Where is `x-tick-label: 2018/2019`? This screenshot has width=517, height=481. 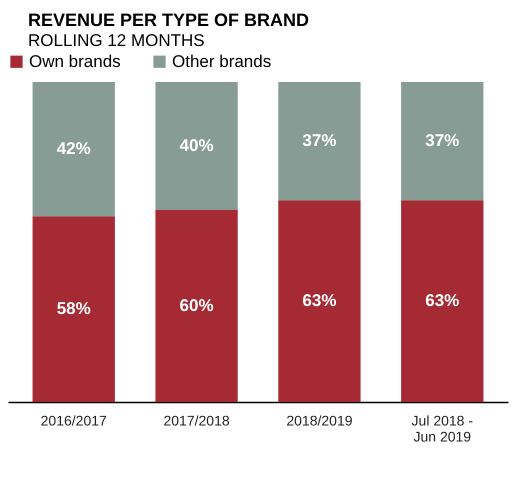
x-tick-label: 2018/2019 is located at coordinates (319, 420).